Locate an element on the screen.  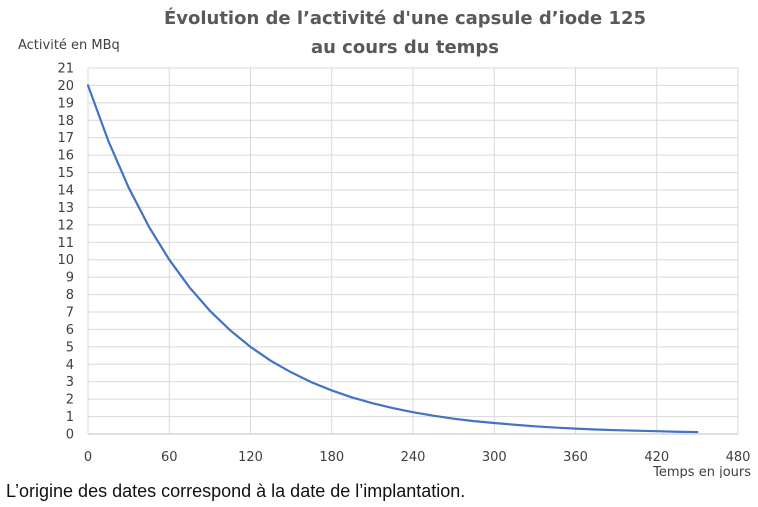
x-tick-label: 60 is located at coordinates (169, 457).